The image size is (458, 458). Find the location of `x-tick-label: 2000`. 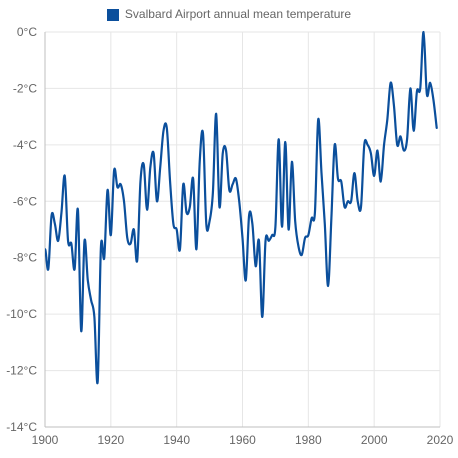

x-tick-label: 2000 is located at coordinates (374, 440).